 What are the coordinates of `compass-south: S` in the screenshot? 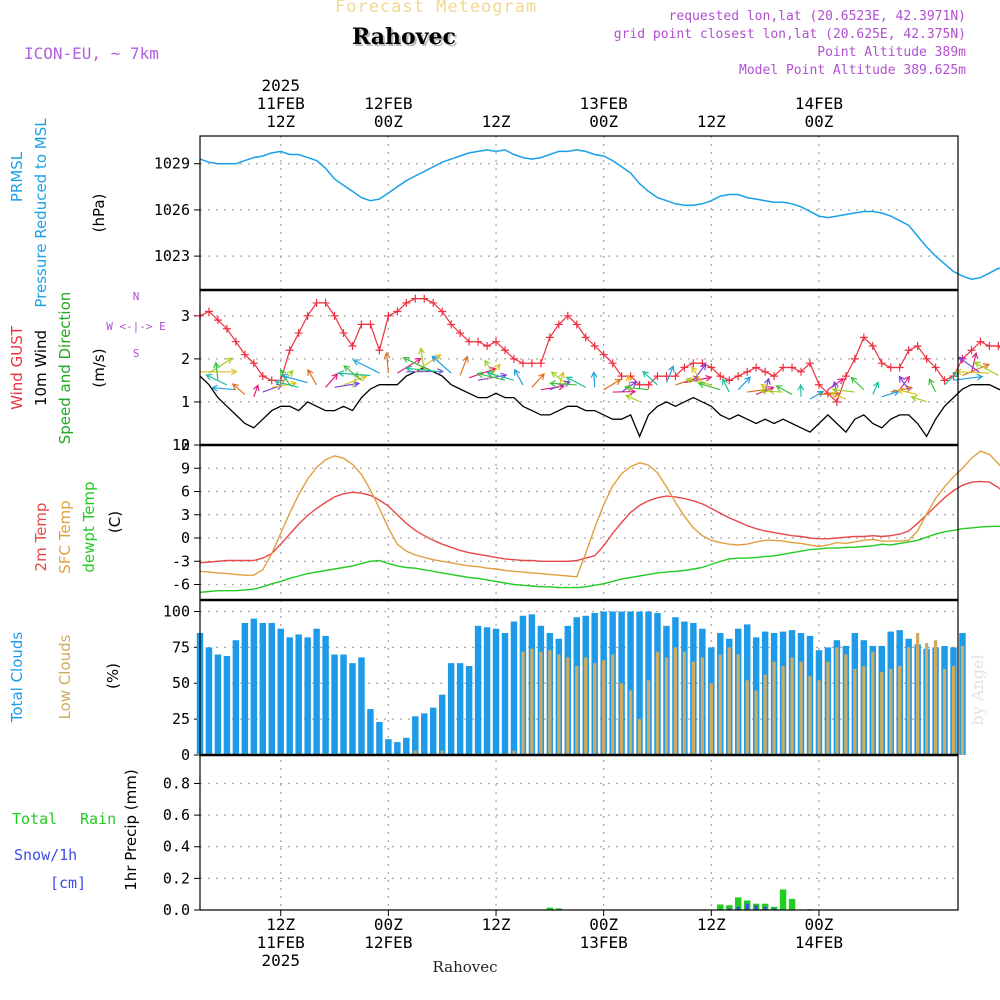 It's located at (136, 353).